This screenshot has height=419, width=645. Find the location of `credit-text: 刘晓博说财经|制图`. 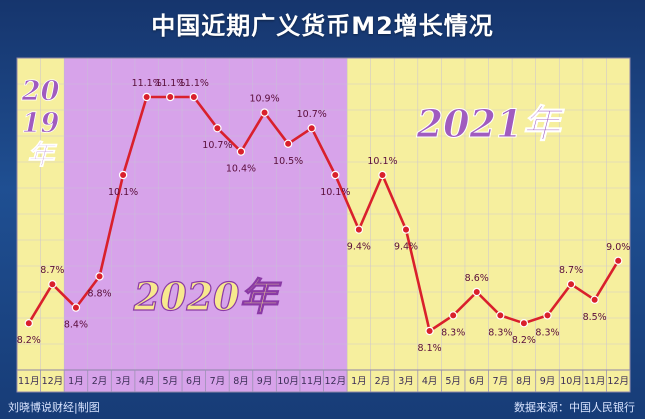

credit-text: 刘晓博说财经|制图 is located at coordinates (54, 407).